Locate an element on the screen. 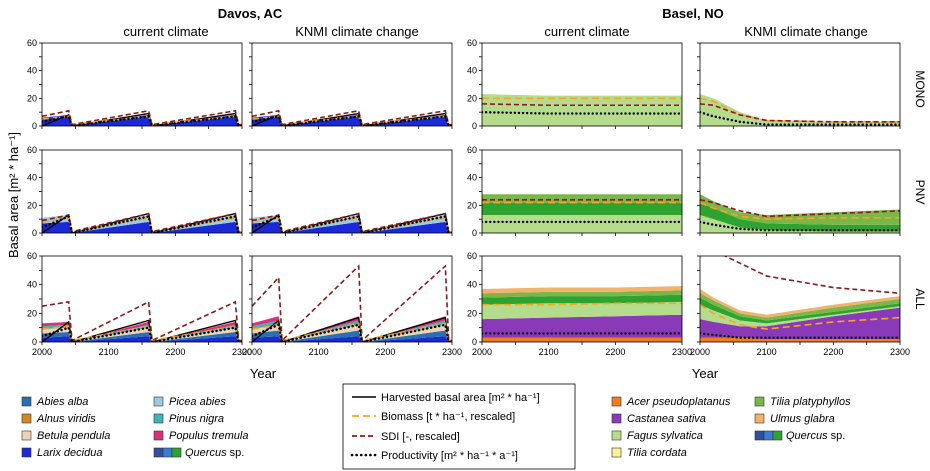 This screenshot has height=471, width=930. legend-label-picea-abies: Picea abies is located at coordinates (197, 402).